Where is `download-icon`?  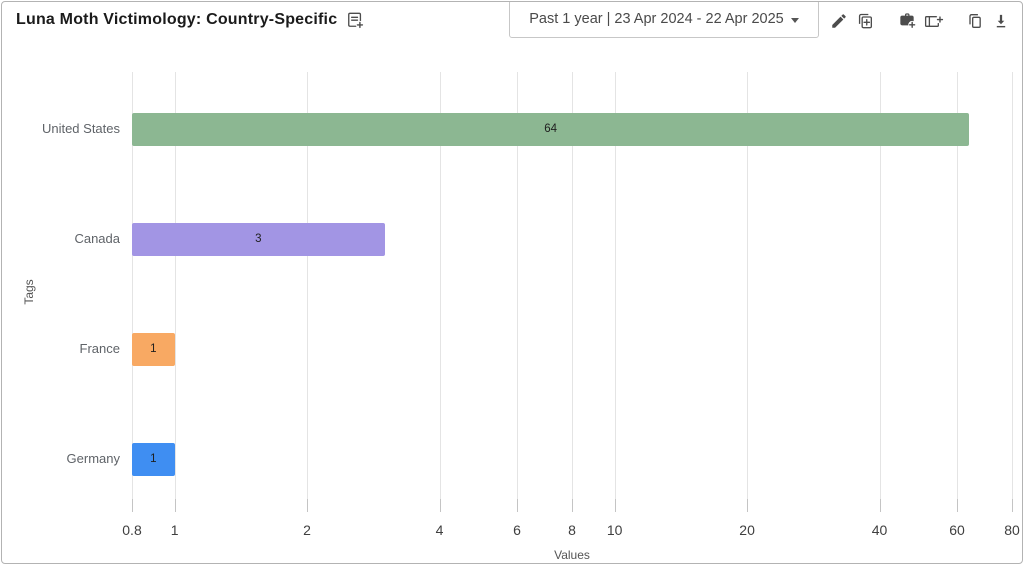
download-icon is located at coordinates (1001, 21).